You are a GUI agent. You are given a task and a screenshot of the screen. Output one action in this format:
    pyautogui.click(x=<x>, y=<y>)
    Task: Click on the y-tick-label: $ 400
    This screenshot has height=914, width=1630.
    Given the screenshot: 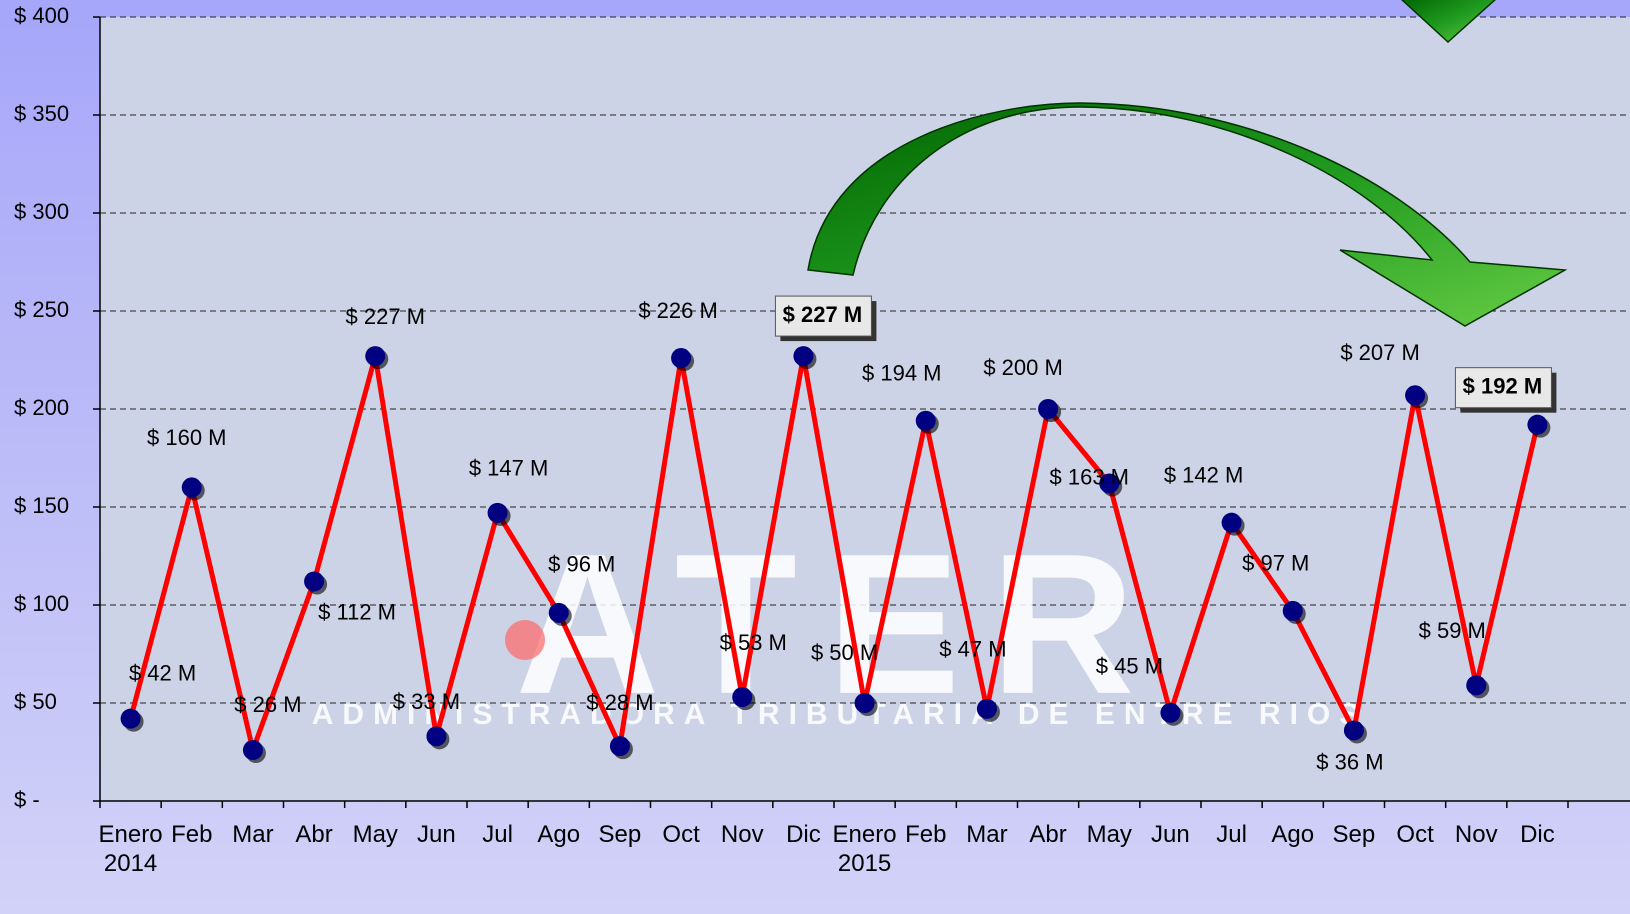 What is the action you would take?
    pyautogui.click(x=41, y=15)
    